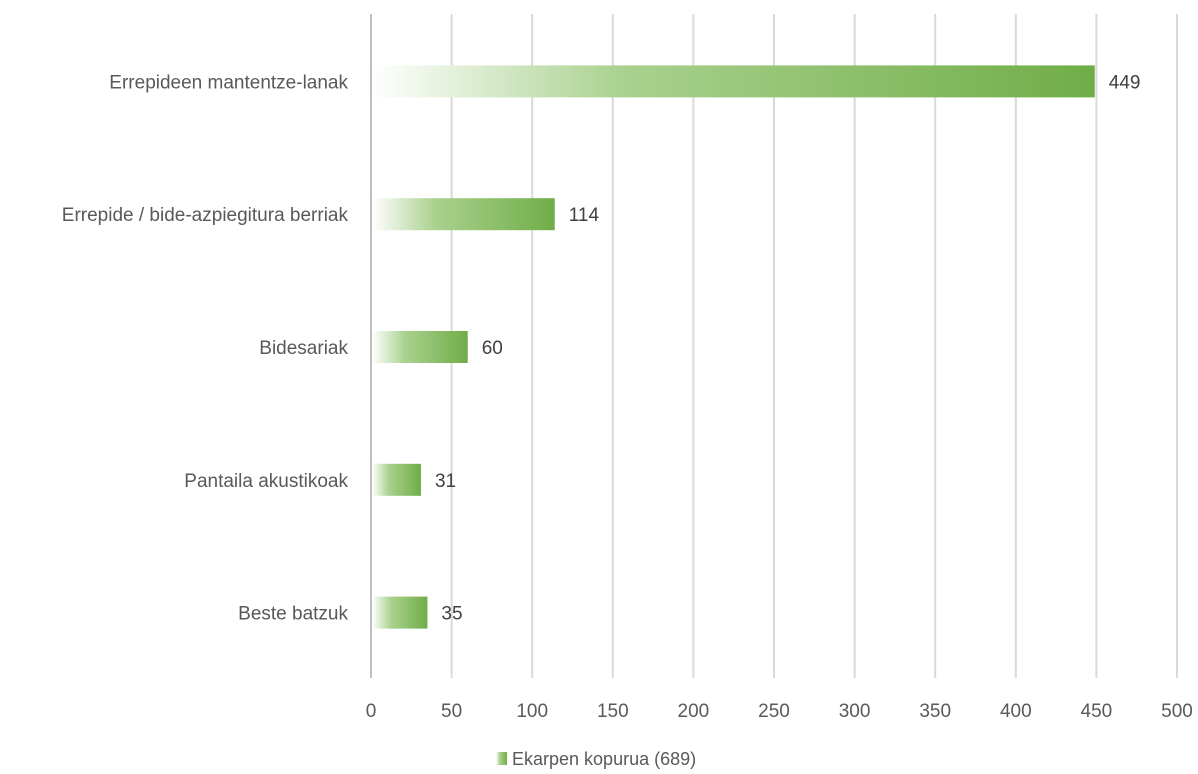  What do you see at coordinates (604, 759) in the screenshot?
I see `legend-label: Ekarpen kopurua (689)` at bounding box center [604, 759].